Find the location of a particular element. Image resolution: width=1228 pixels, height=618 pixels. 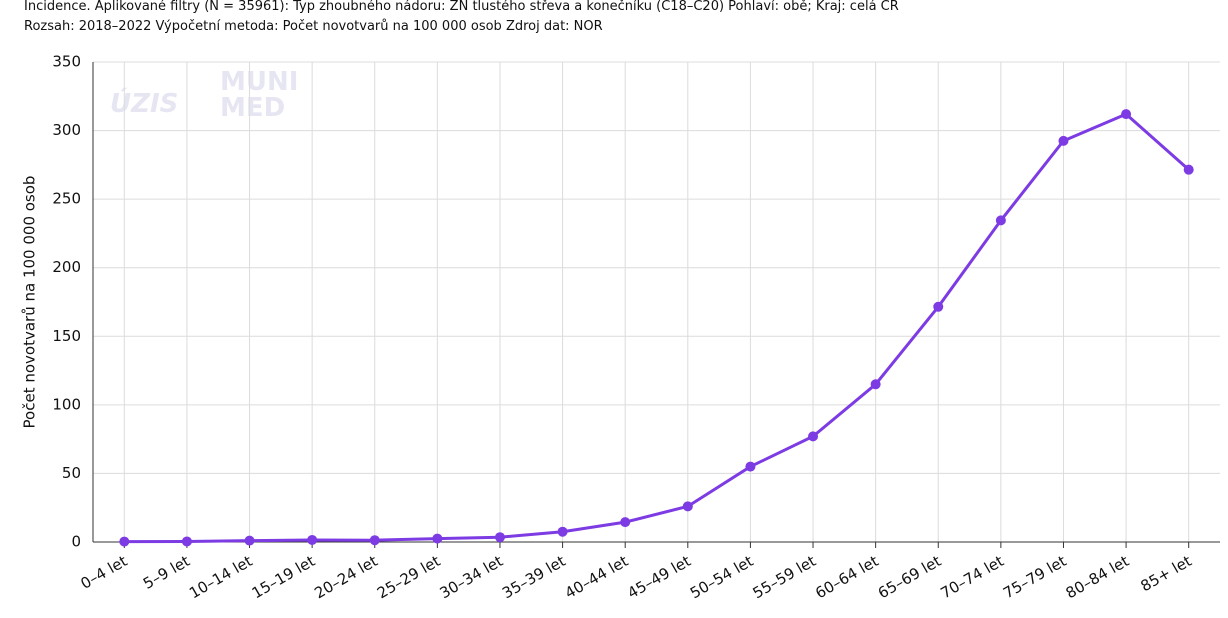

x-tick-label: 55–59 let is located at coordinates (784, 577).